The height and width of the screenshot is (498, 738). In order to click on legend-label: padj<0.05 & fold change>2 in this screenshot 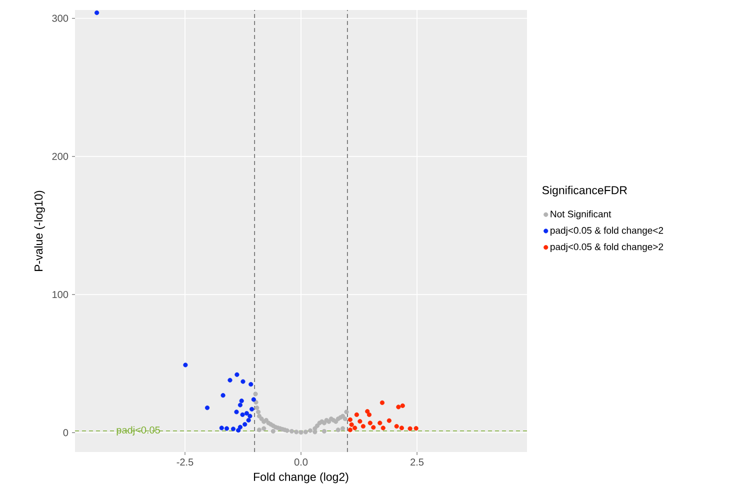, I will do `click(607, 247)`.